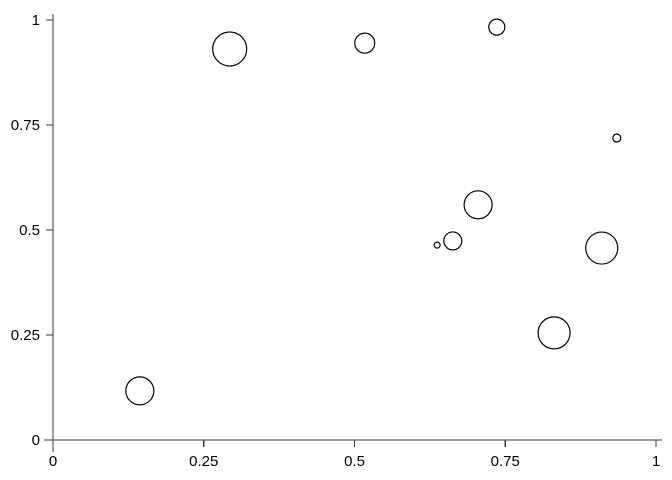 The height and width of the screenshot is (480, 672). I want to click on x-tick-label: 0.75, so click(505, 461).